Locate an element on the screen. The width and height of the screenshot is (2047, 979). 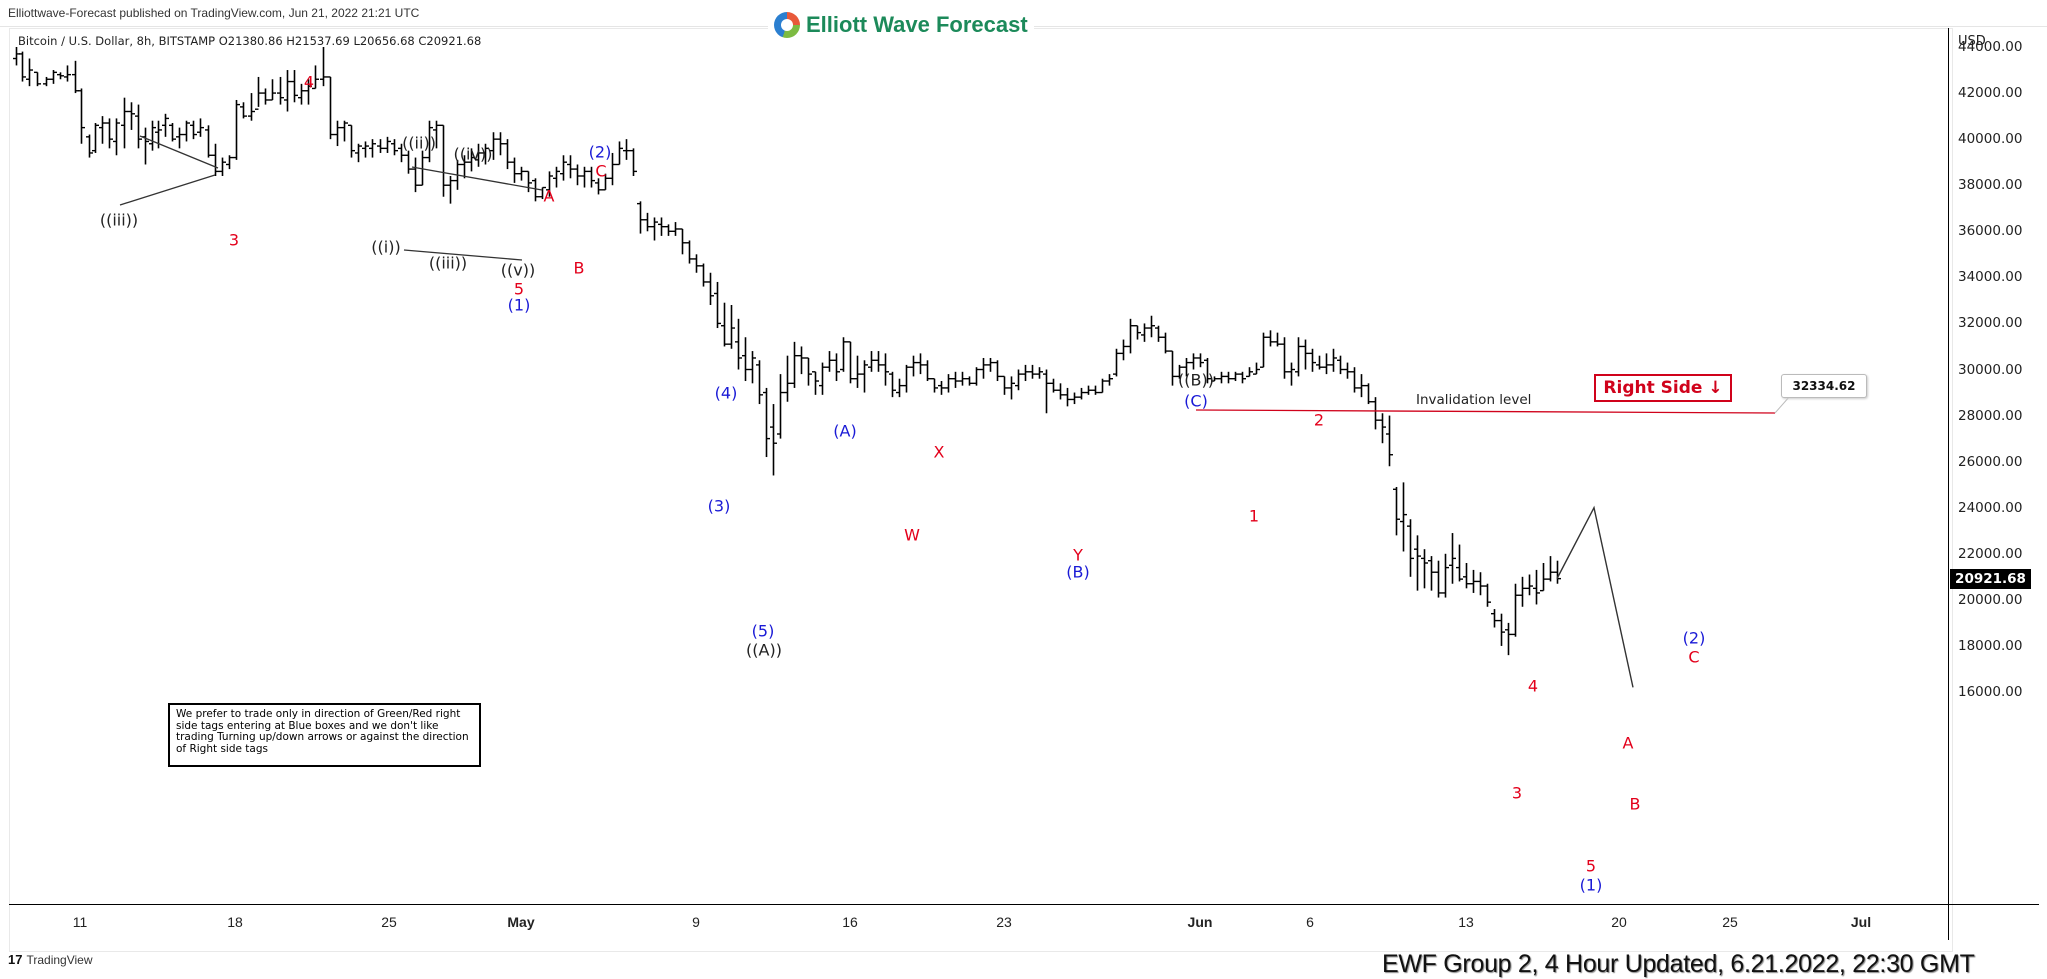
price-axis-divider is located at coordinates (1948, 484).